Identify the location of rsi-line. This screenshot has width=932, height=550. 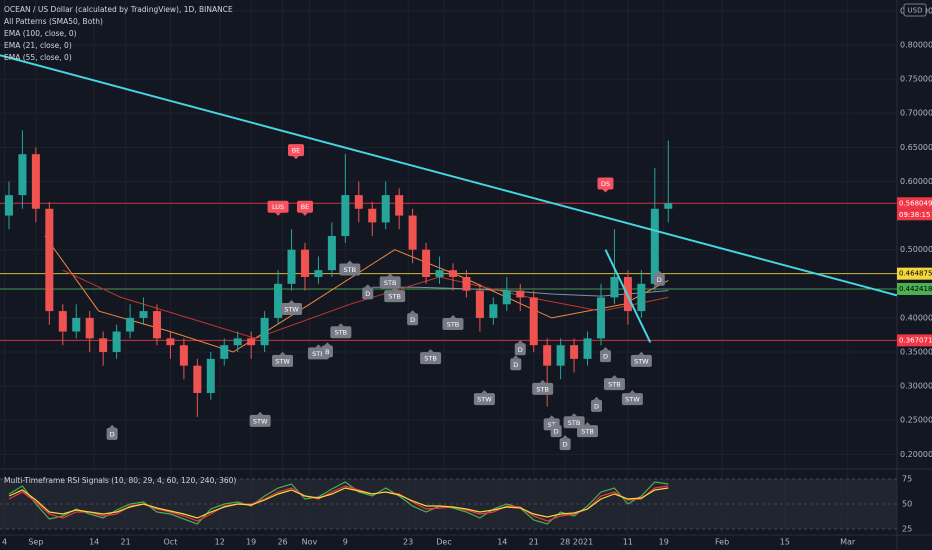
(338, 503).